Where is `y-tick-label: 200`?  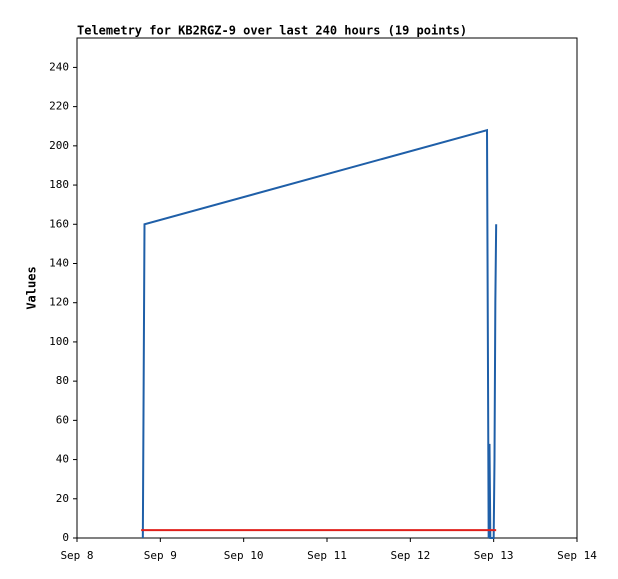 y-tick-label: 200 is located at coordinates (59, 145).